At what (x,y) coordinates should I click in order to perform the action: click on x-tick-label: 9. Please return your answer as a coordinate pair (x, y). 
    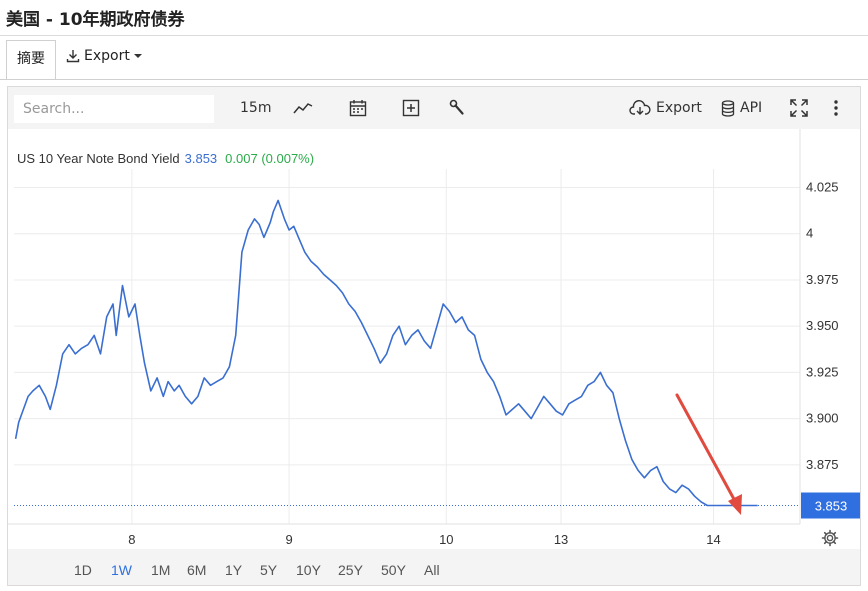
    Looking at the image, I should click on (288, 539).